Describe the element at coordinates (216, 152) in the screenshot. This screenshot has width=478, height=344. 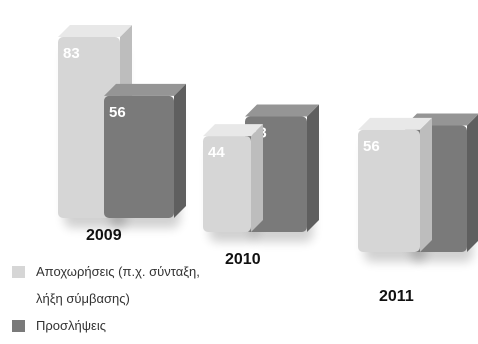
I see `bar-departures-2010-value-label: 44` at that location.